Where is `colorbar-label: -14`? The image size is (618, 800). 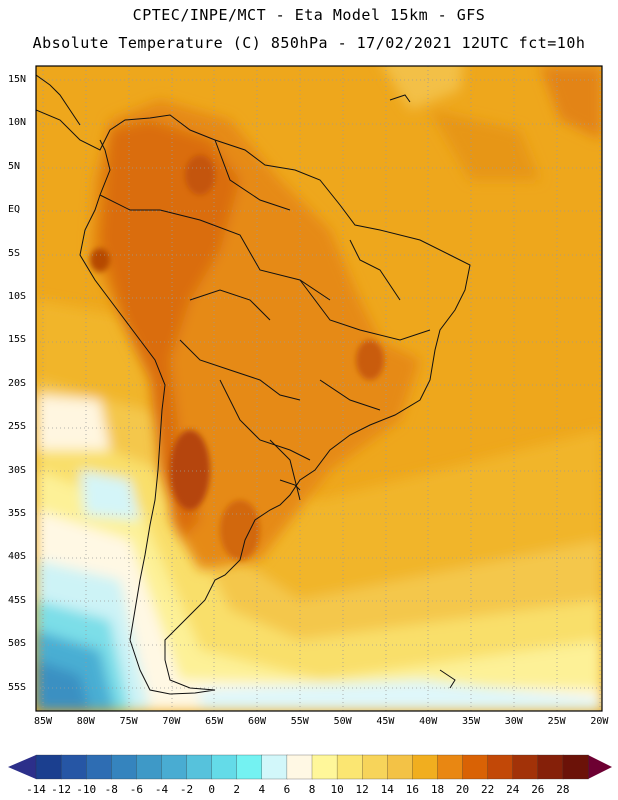 colorbar-label: -14 is located at coordinates (36, 789).